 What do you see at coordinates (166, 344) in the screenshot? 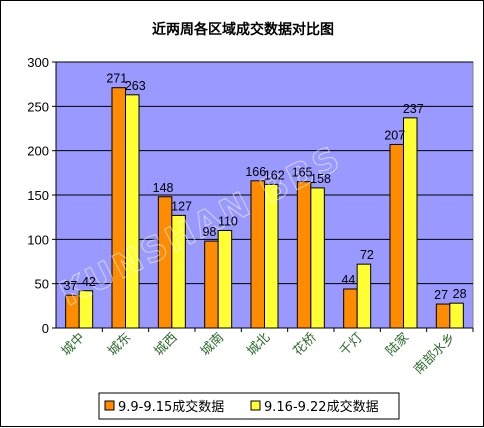
I see `category-label: 城西` at bounding box center [166, 344].